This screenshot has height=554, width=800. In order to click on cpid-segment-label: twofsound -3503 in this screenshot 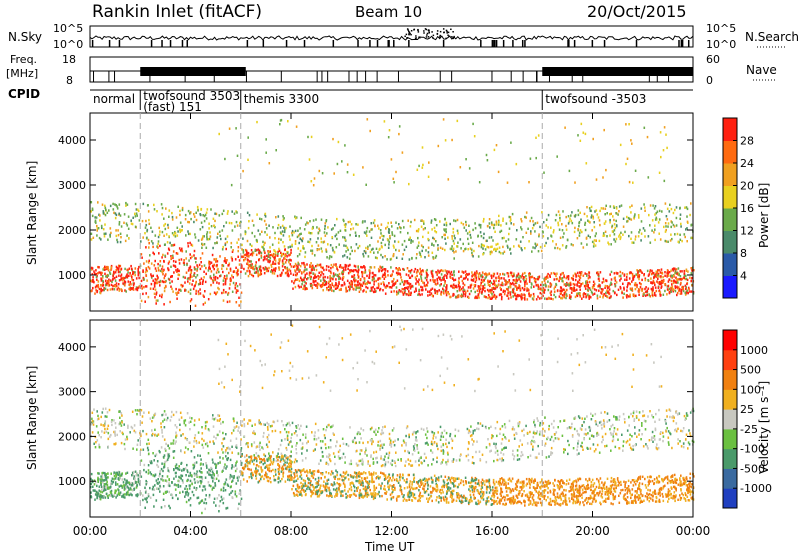, I will do `click(595, 99)`.